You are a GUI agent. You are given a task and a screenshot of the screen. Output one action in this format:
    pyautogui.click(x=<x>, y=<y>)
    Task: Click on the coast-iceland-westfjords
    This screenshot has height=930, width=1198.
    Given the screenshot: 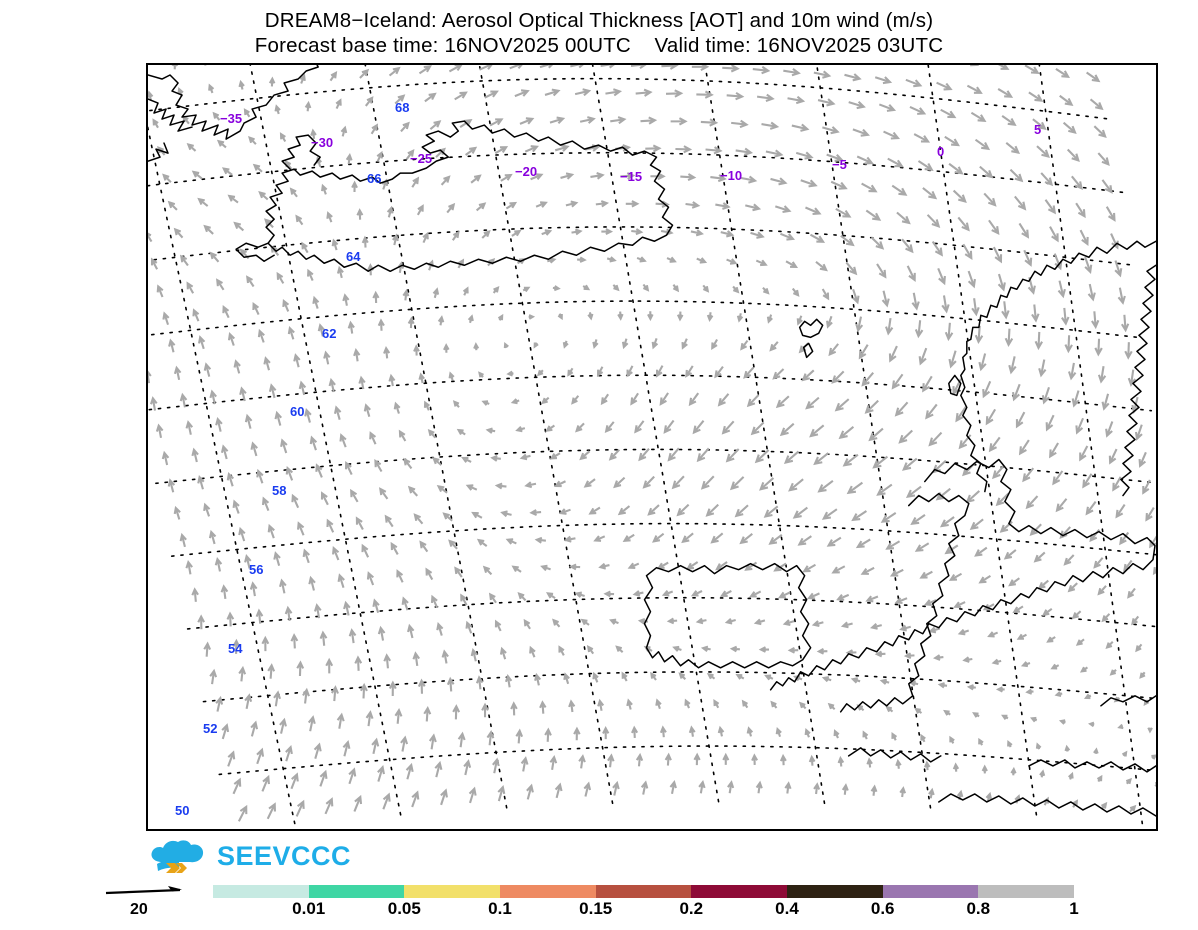 What is the action you would take?
    pyautogui.click(x=301, y=152)
    